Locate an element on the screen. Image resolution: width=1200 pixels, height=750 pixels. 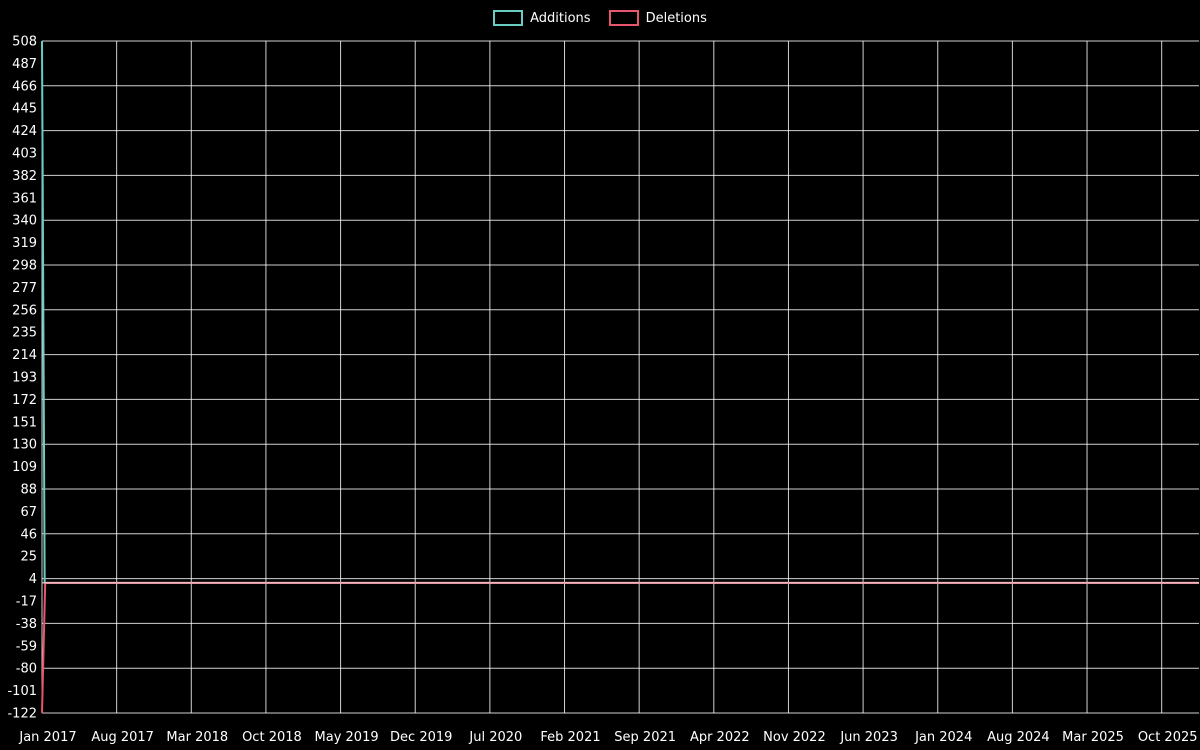
y-tick-label: 319 is located at coordinates (24, 243).